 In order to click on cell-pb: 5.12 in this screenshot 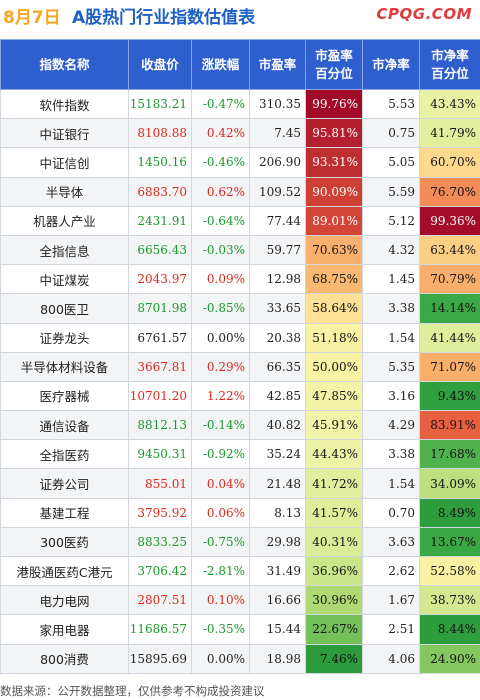, I will do `click(391, 220)`.